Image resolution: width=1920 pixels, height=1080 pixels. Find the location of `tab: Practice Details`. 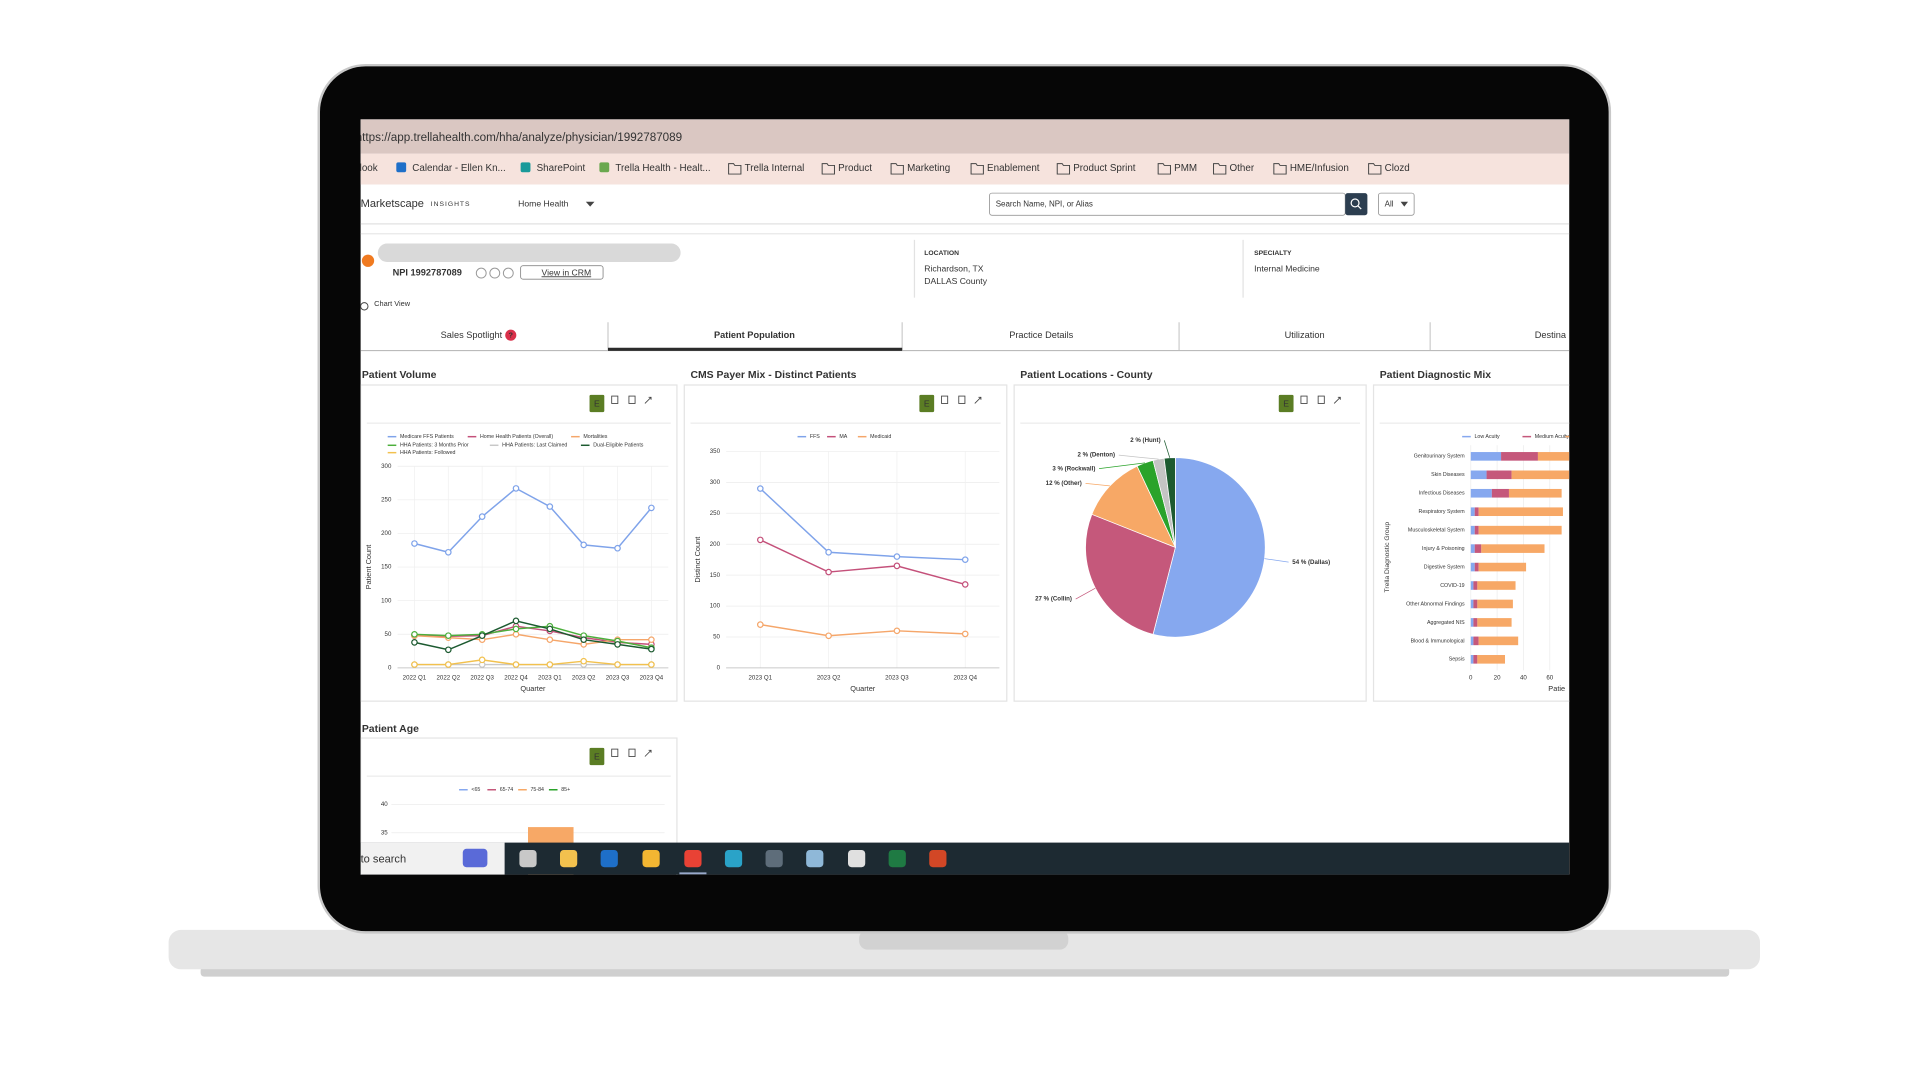

tab: Practice Details is located at coordinates (1041, 335).